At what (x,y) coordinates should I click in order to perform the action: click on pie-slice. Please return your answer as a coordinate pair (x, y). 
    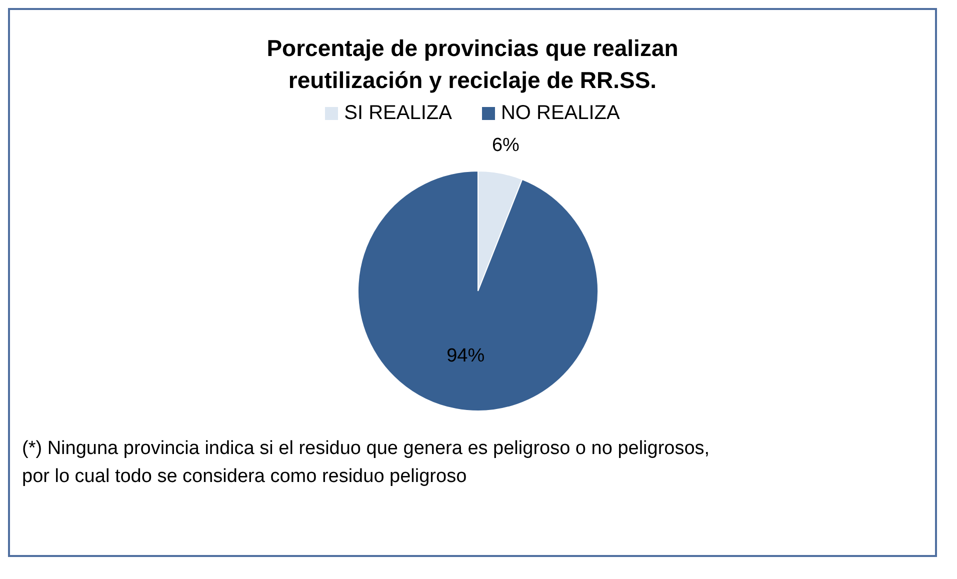
    Looking at the image, I should click on (477, 291).